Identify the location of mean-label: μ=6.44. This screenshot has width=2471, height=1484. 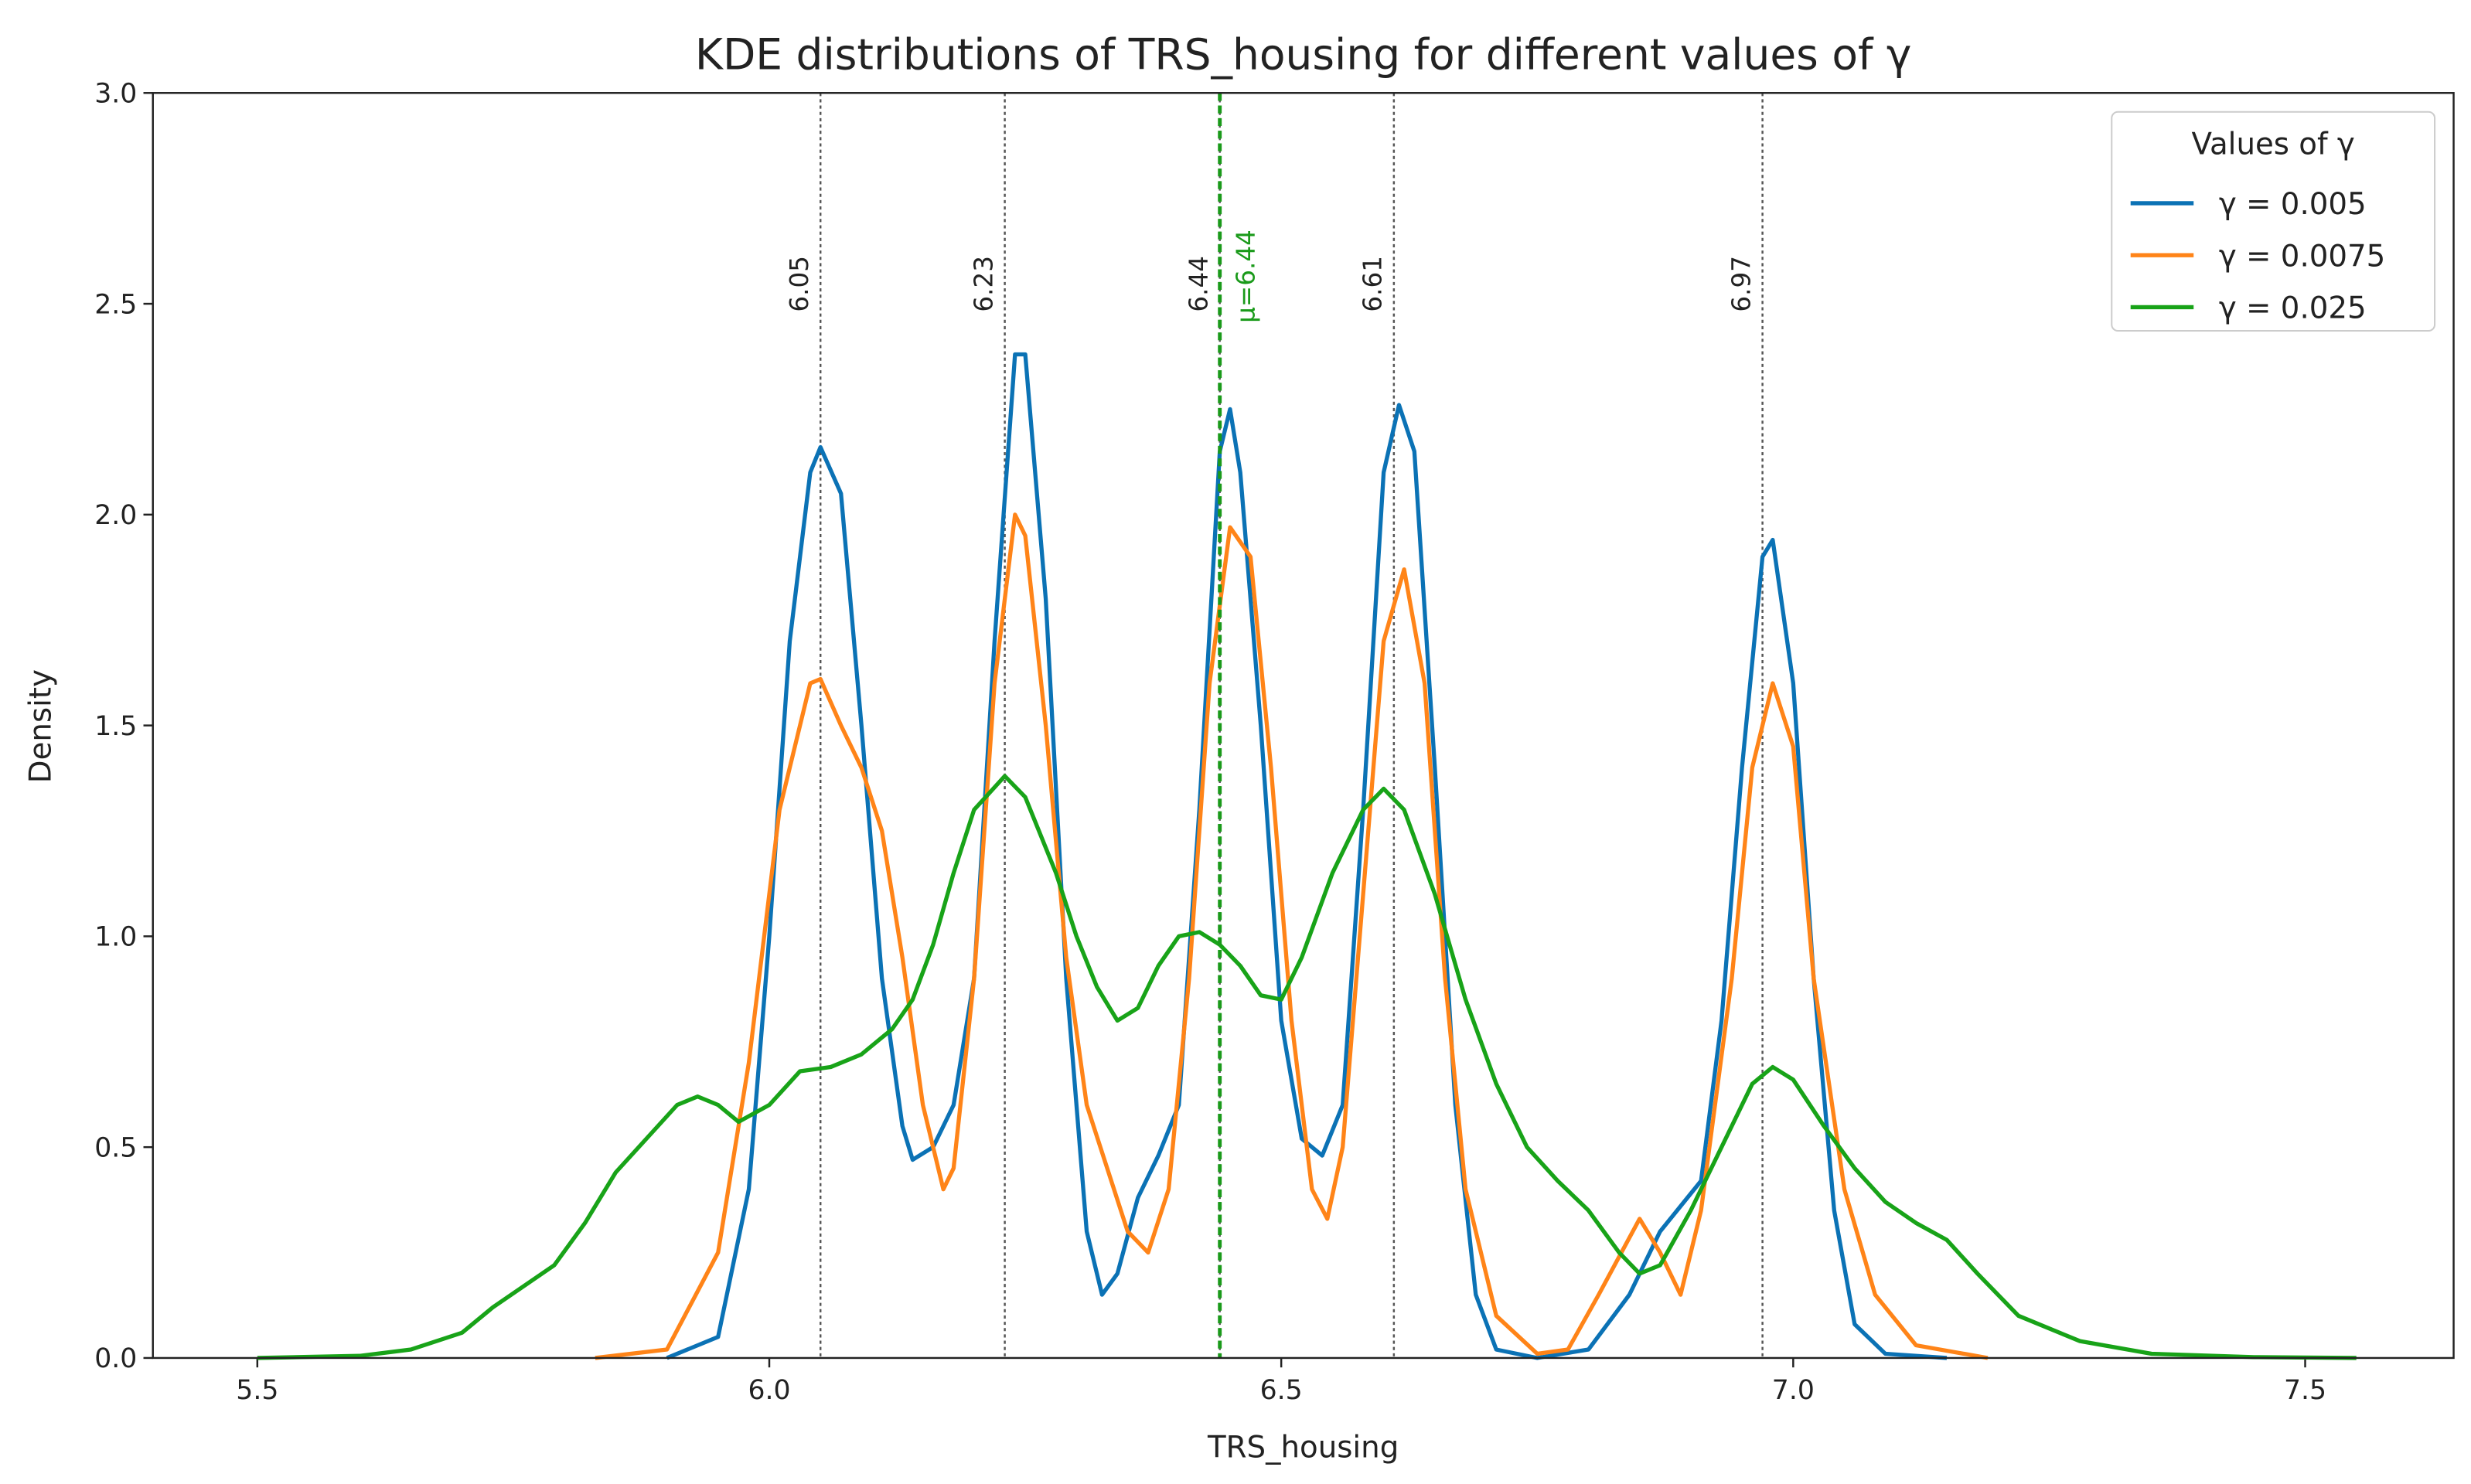
(1246, 276).